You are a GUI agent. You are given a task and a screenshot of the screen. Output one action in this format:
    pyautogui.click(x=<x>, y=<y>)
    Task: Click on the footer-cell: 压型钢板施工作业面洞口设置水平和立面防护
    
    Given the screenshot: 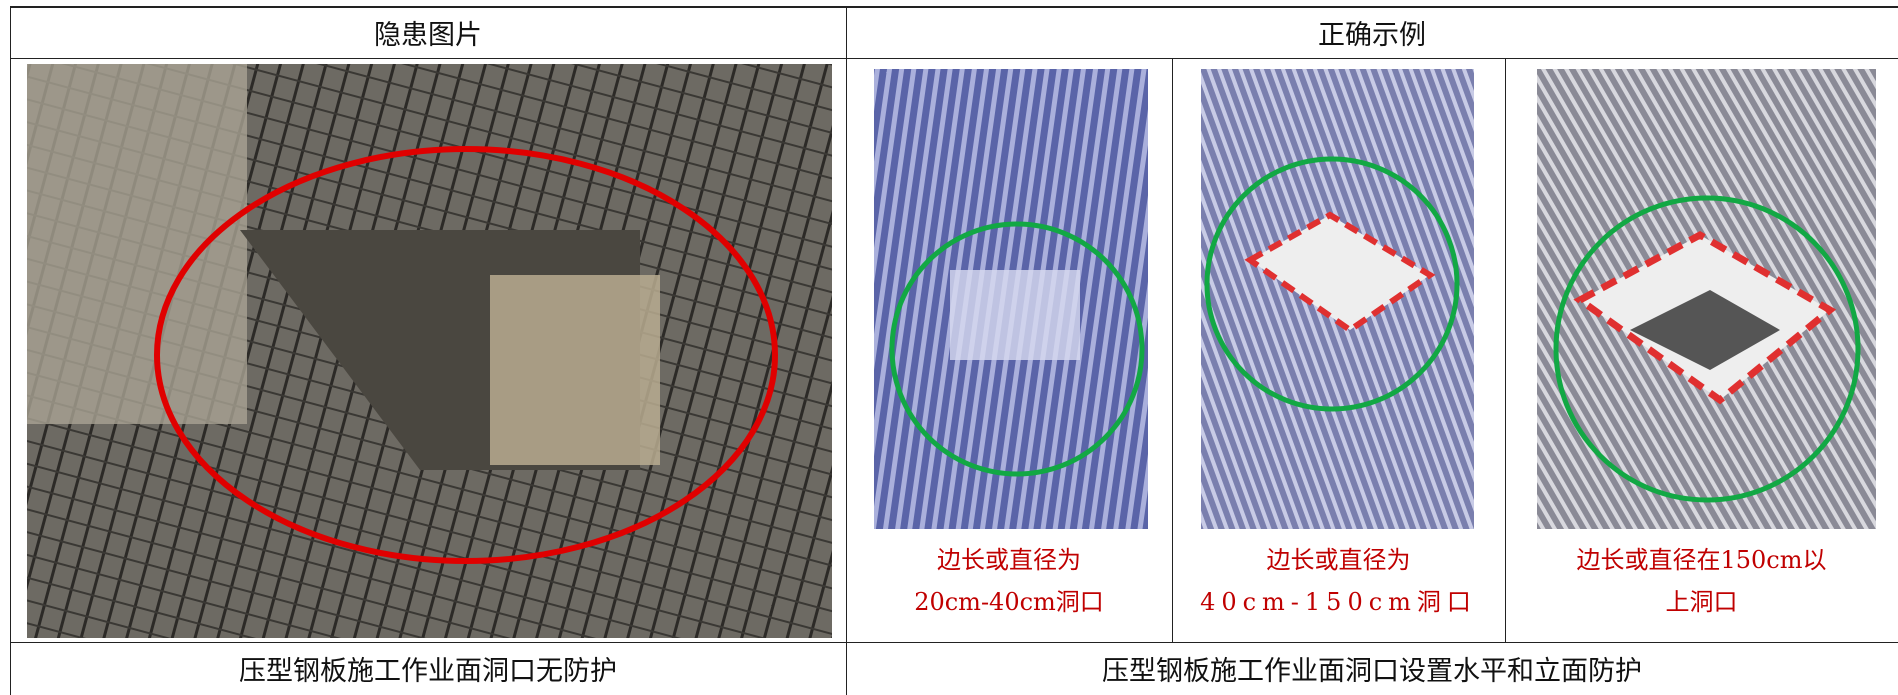 What is the action you would take?
    pyautogui.click(x=1372, y=671)
    